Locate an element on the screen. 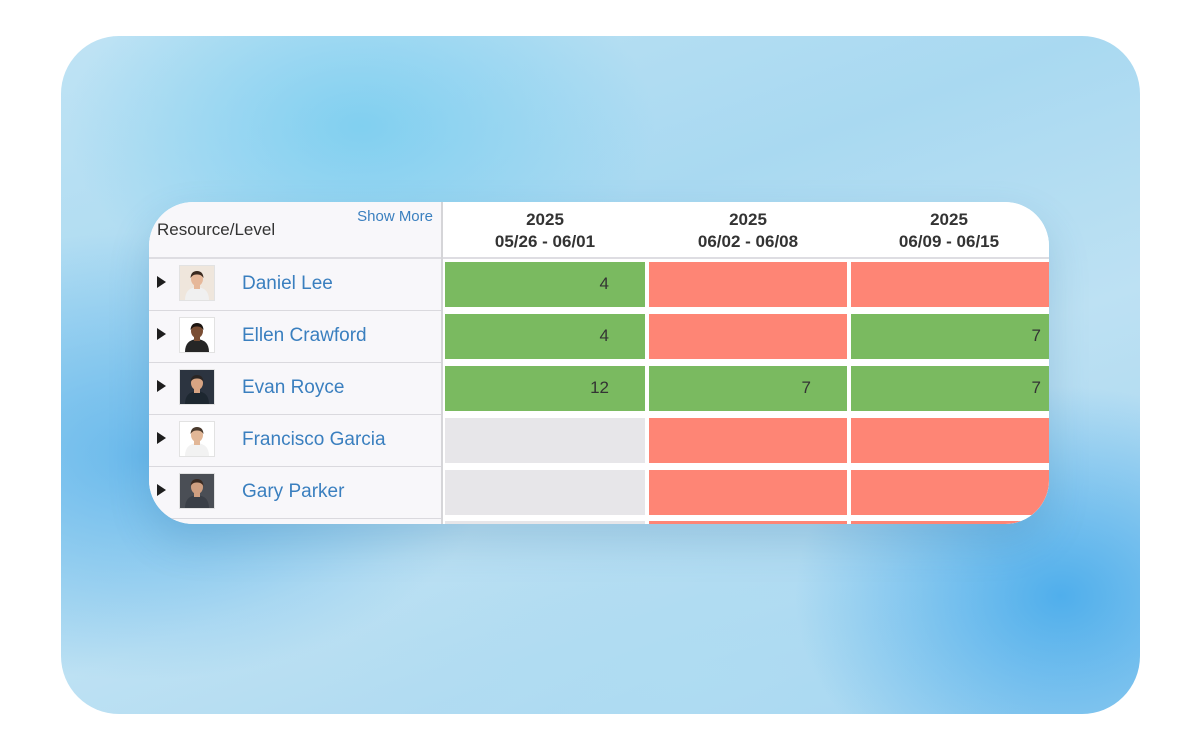 The height and width of the screenshot is (750, 1200). resource-name-link: Evan Royce is located at coordinates (293, 387).